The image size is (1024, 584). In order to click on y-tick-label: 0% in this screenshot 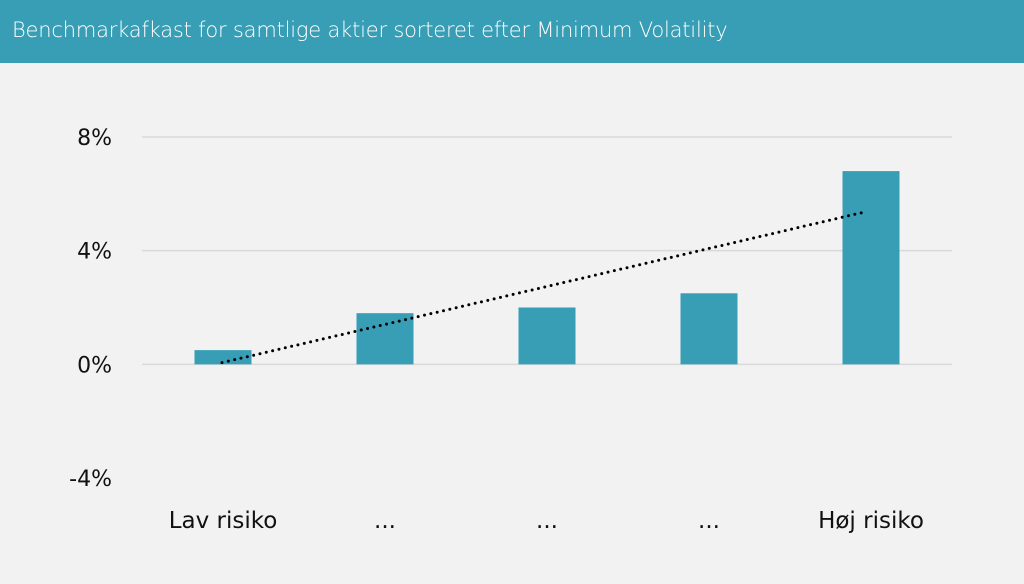, I will do `click(94, 365)`.